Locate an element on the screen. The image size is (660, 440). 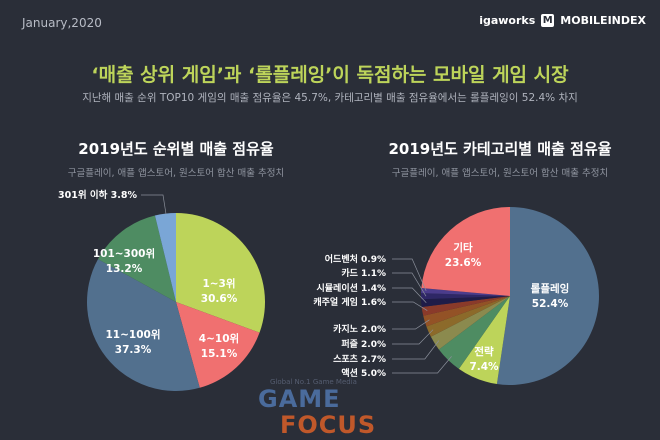
category-slice-label-outside: 스포츠 2.7% is located at coordinates (359, 359).